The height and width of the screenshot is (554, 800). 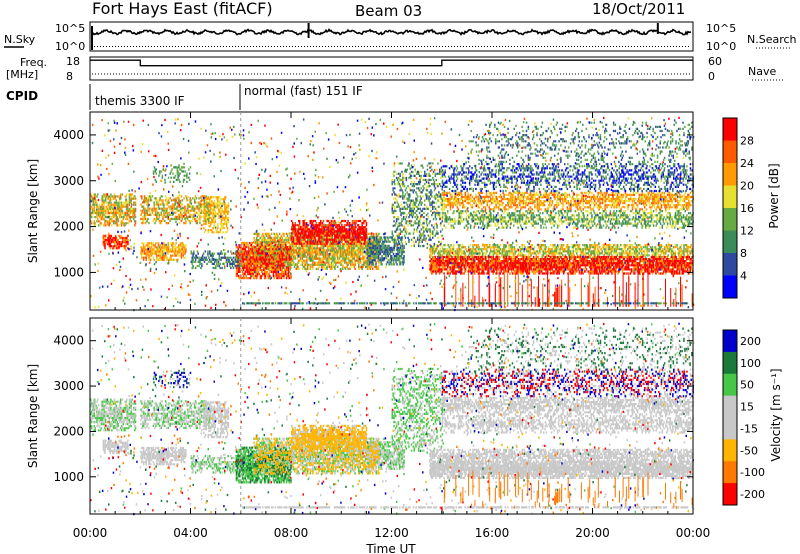 What do you see at coordinates (743, 417) in the screenshot?
I see `velocity-colorbar: 200 100 50 15 -15 -50 -100 -200` at bounding box center [743, 417].